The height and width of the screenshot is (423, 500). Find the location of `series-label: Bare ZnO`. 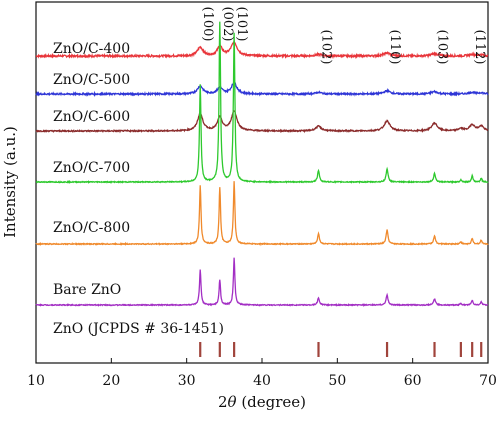

series-label: Bare ZnO is located at coordinates (87, 290).